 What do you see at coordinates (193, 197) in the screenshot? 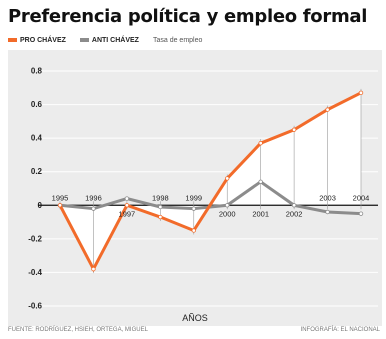
I see `x-tick-label: 1999` at bounding box center [193, 197].